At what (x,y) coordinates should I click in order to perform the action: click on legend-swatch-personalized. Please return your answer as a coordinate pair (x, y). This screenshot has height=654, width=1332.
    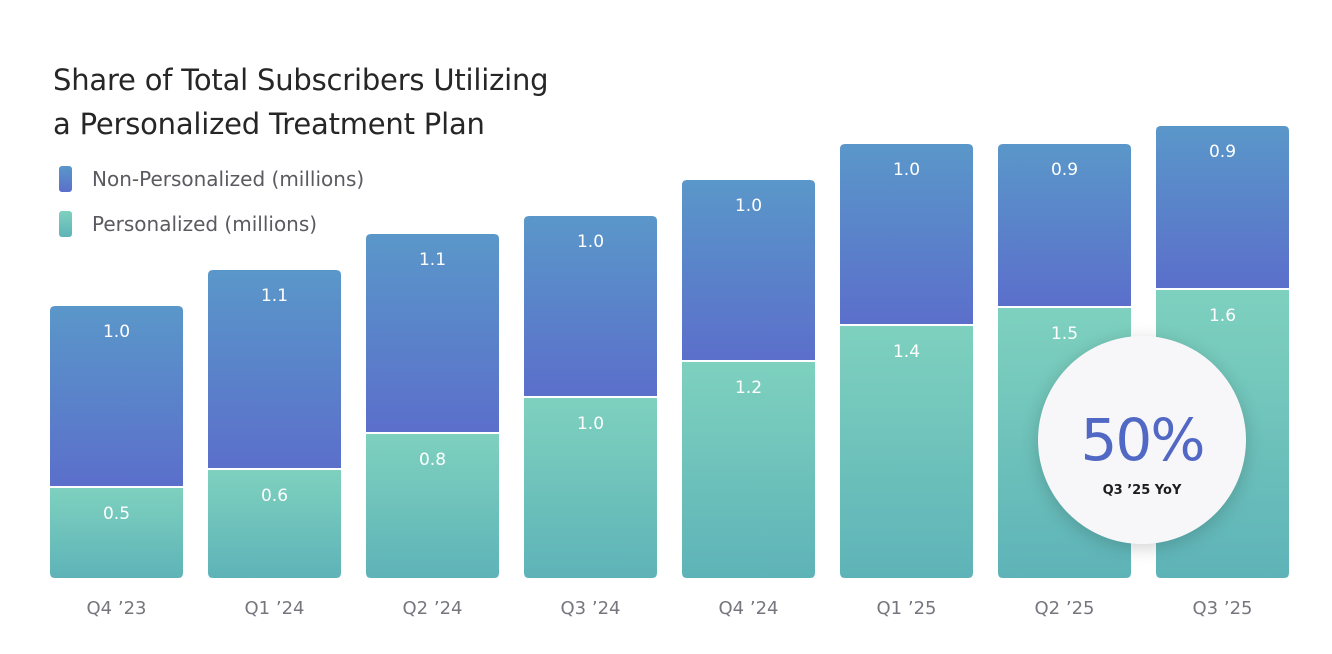
    Looking at the image, I should click on (65, 224).